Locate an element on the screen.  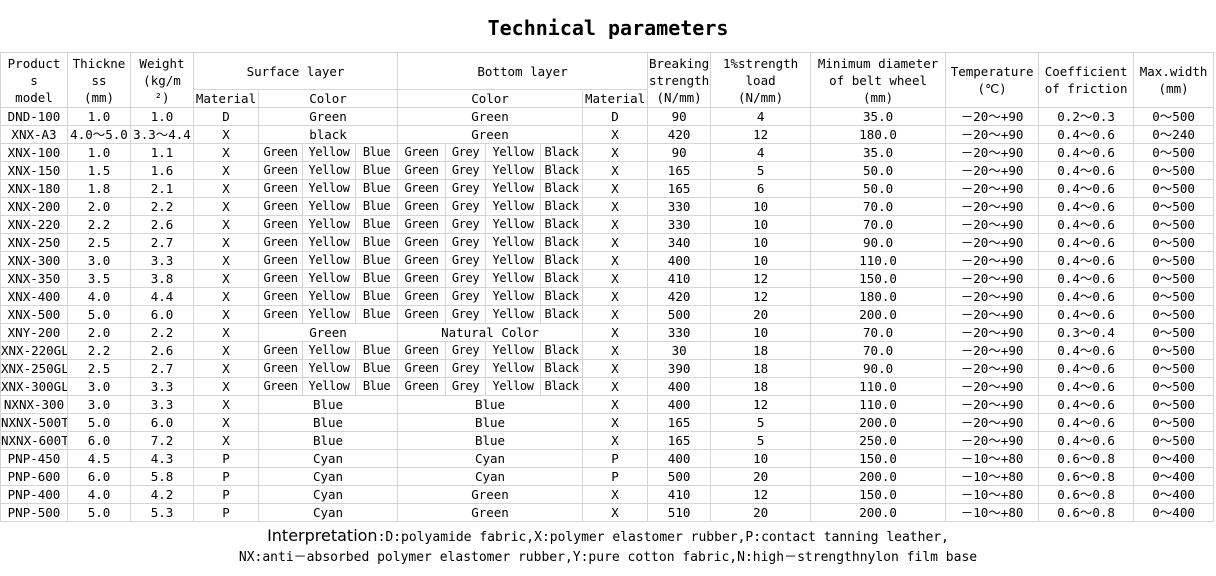
cell-min-diameter: 200.0 is located at coordinates (878, 476).